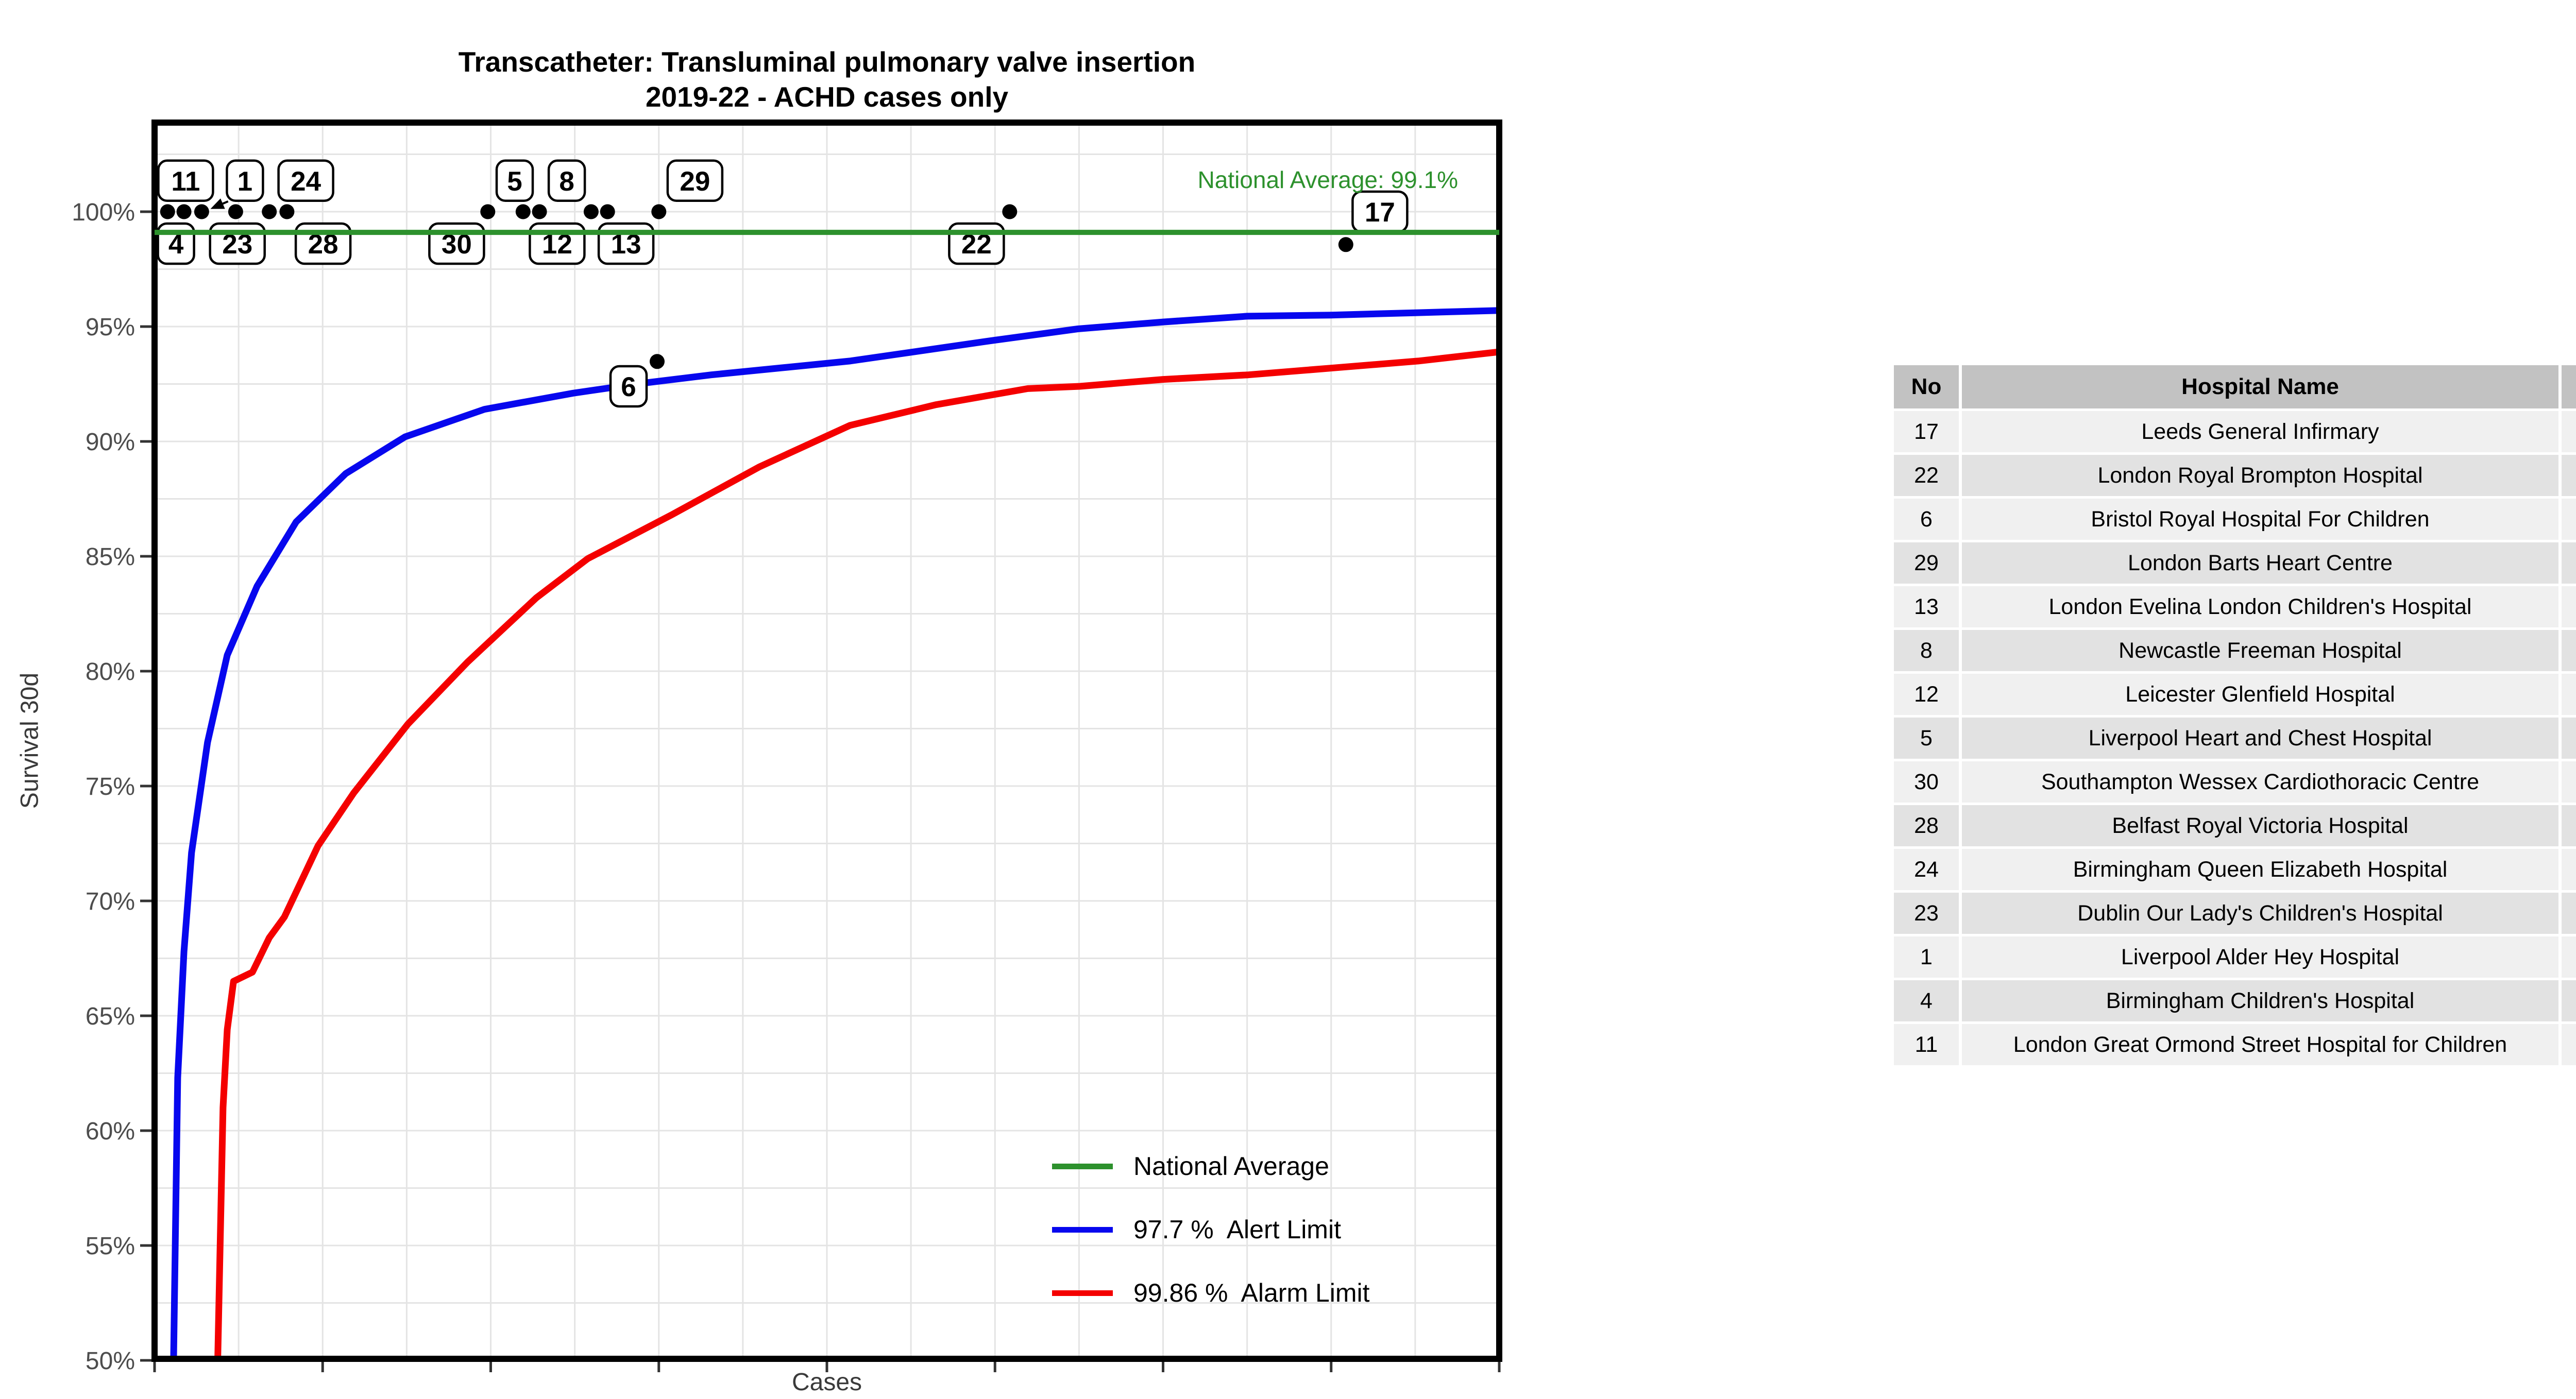 The image size is (2576, 1399). What do you see at coordinates (1231, 1166) in the screenshot?
I see `legend-label: National Average` at bounding box center [1231, 1166].